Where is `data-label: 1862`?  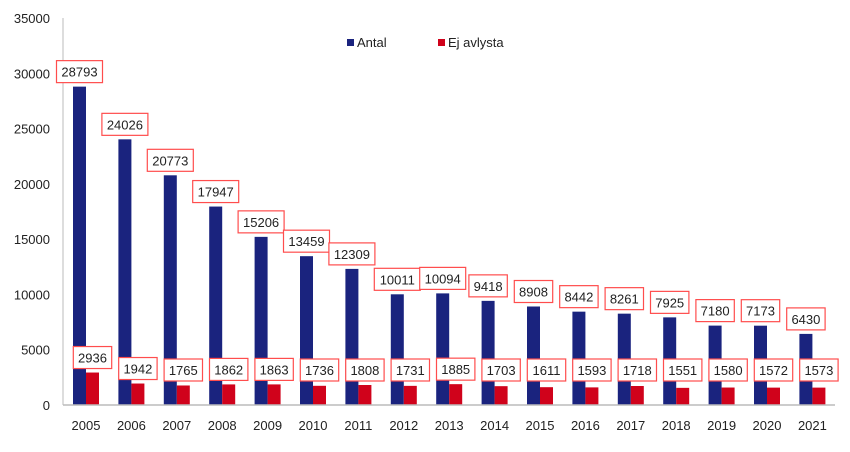
data-label: 1862 is located at coordinates (228, 369).